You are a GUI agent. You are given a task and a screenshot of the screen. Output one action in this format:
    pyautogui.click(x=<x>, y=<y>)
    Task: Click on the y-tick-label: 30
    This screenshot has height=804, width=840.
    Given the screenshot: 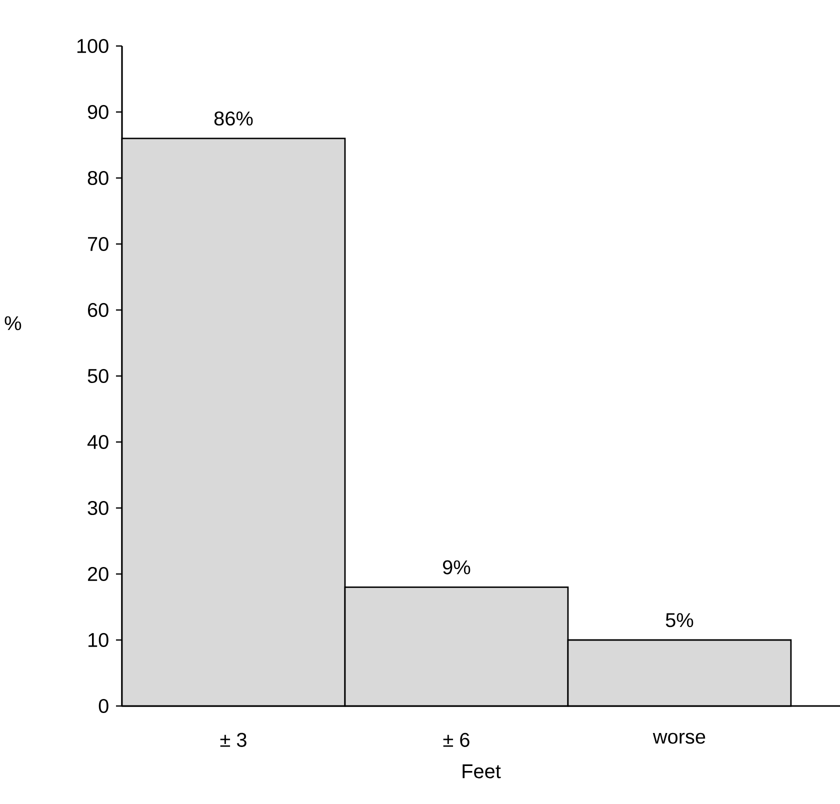 What is the action you would take?
    pyautogui.click(x=98, y=508)
    